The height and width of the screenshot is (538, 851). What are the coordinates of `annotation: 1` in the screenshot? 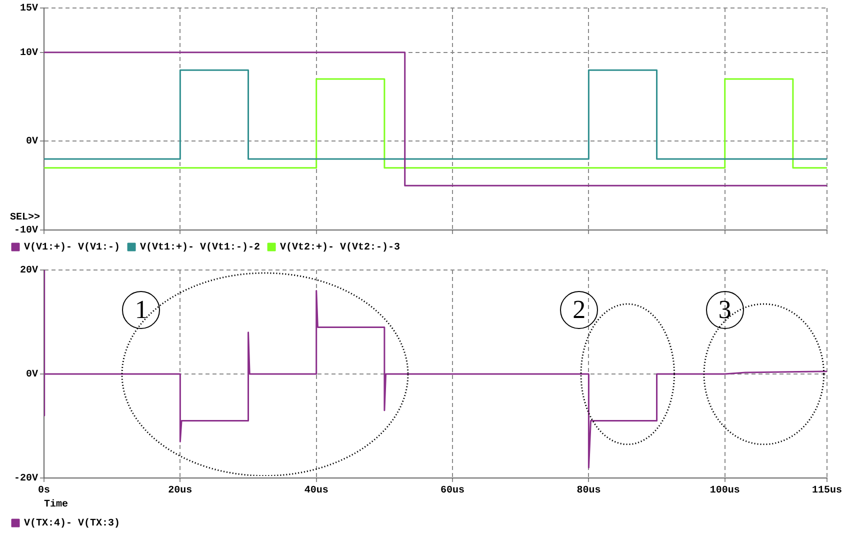 It's located at (141, 310).